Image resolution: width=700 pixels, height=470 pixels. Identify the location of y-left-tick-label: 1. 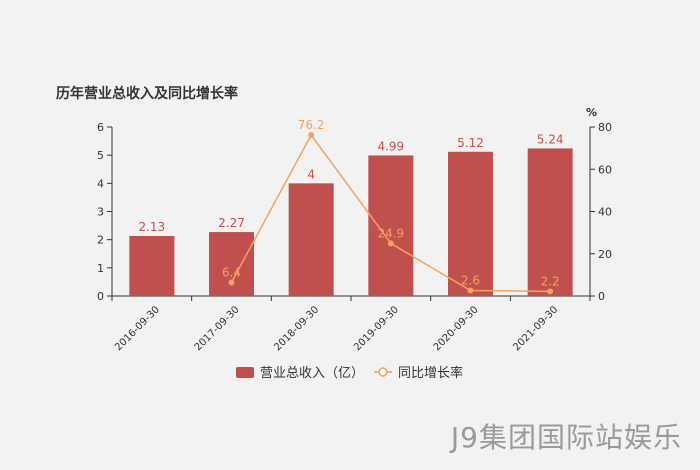
(100, 268).